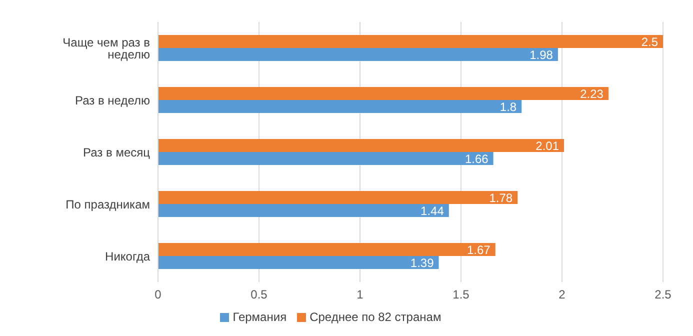 The image size is (693, 336). What do you see at coordinates (116, 152) in the screenshot?
I see `y-tick-label: Раз в месяц` at bounding box center [116, 152].